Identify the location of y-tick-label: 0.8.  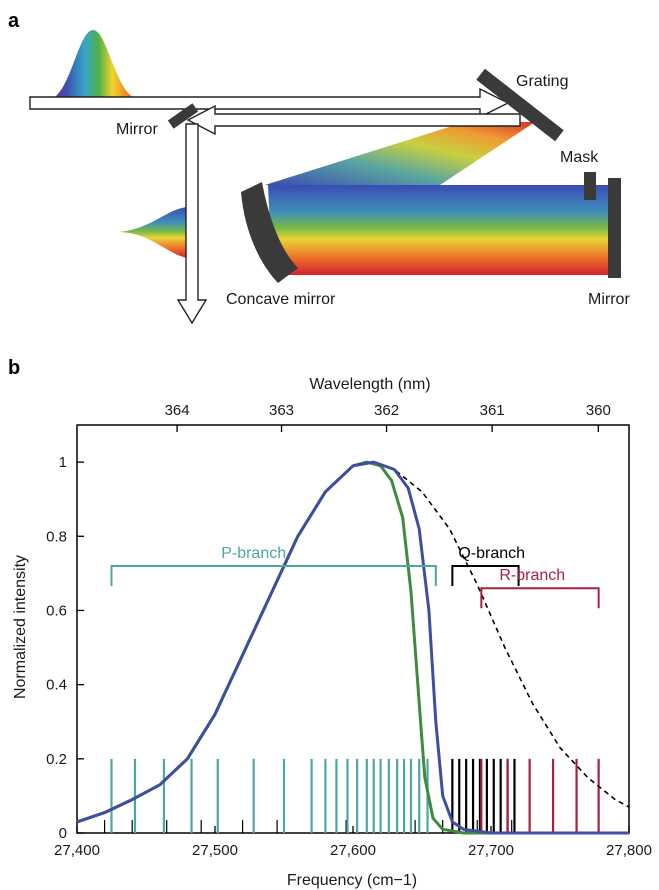
(56, 536).